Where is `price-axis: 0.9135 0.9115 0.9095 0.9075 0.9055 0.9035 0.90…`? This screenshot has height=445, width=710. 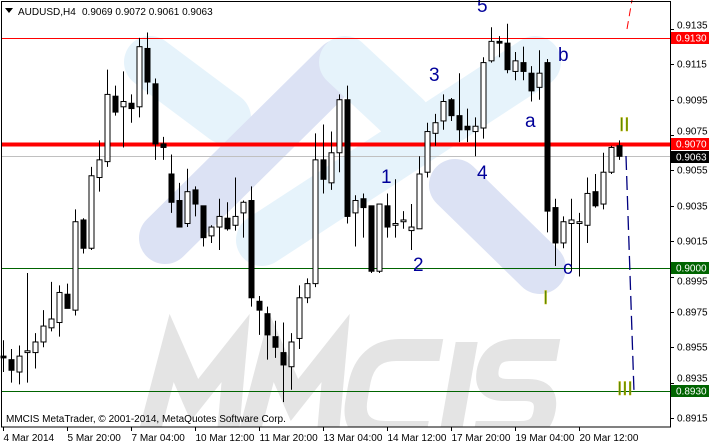 price-axis: 0.9135 0.9115 0.9095 0.9075 0.9055 0.9035 0.90… is located at coordinates (689, 223).